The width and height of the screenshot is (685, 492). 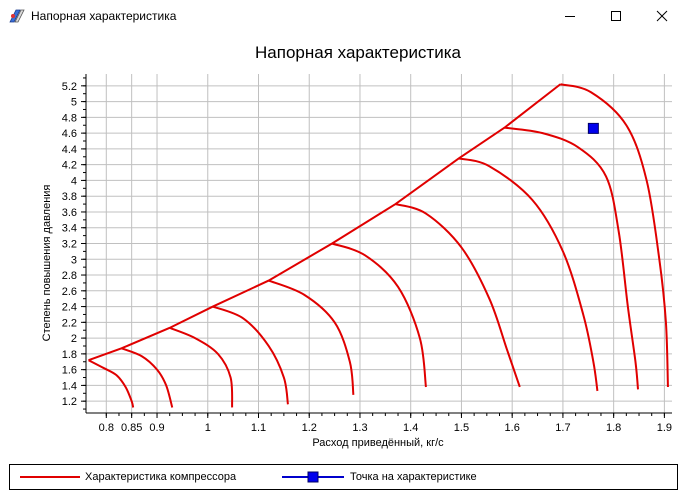 I want to click on legend-marker-swatch, so click(x=313, y=477).